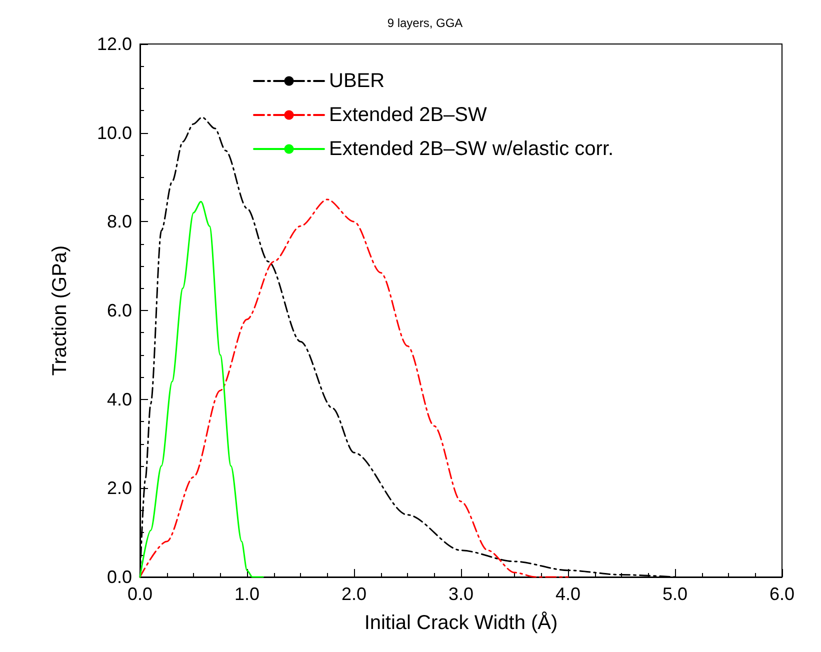  Describe the element at coordinates (60, 310) in the screenshot. I see `y-axis-title: Traction (GPa)` at that location.